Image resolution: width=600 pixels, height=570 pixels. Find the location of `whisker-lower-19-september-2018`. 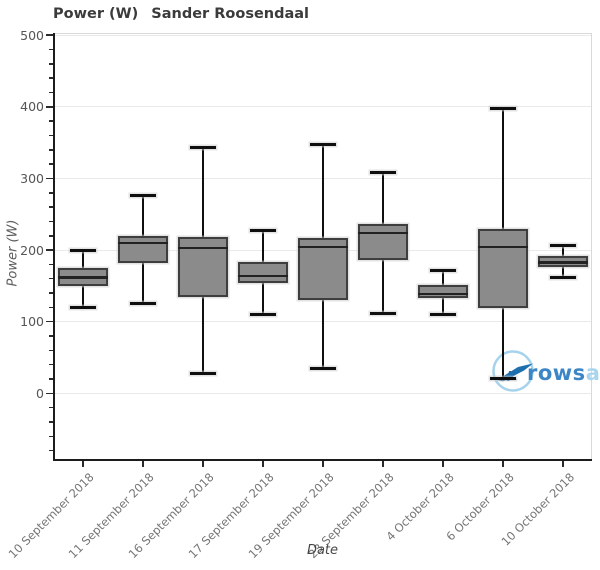

whisker-lower-19-september-2018 is located at coordinates (323, 334).